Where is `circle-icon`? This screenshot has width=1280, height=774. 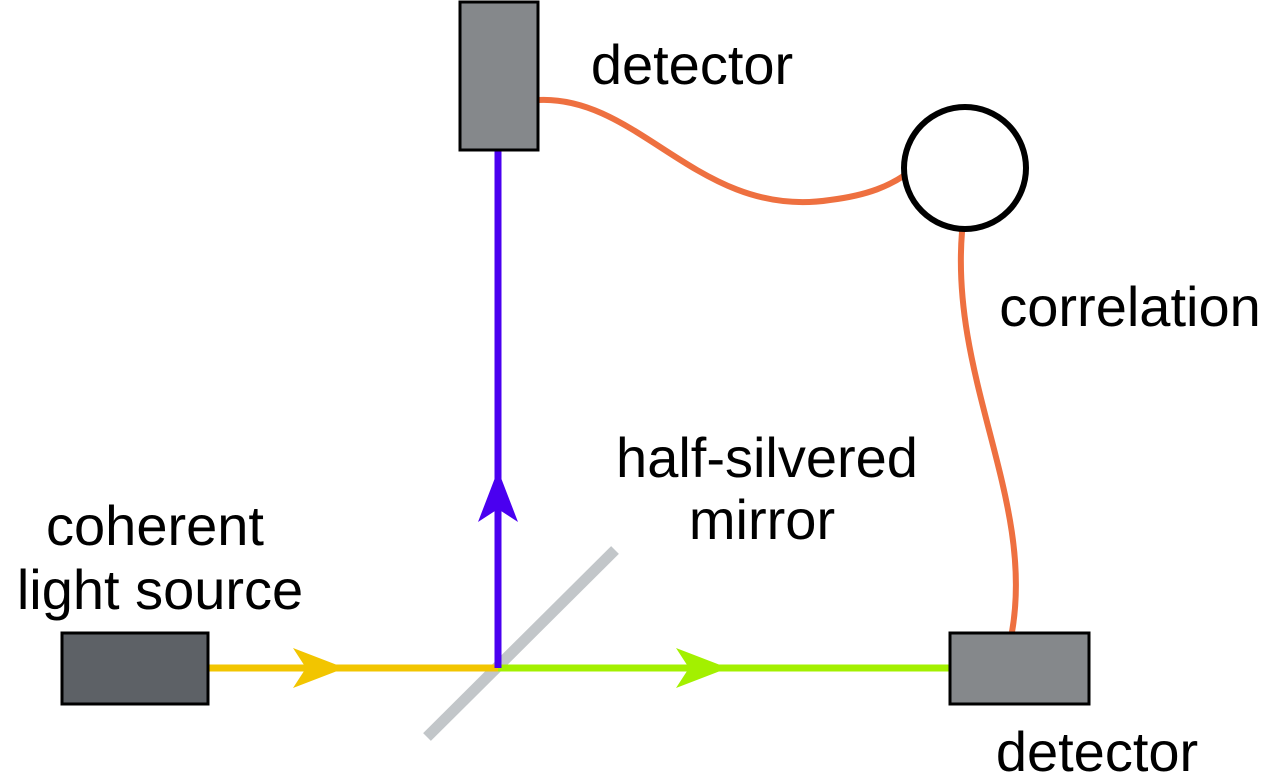 circle-icon is located at coordinates (965, 168).